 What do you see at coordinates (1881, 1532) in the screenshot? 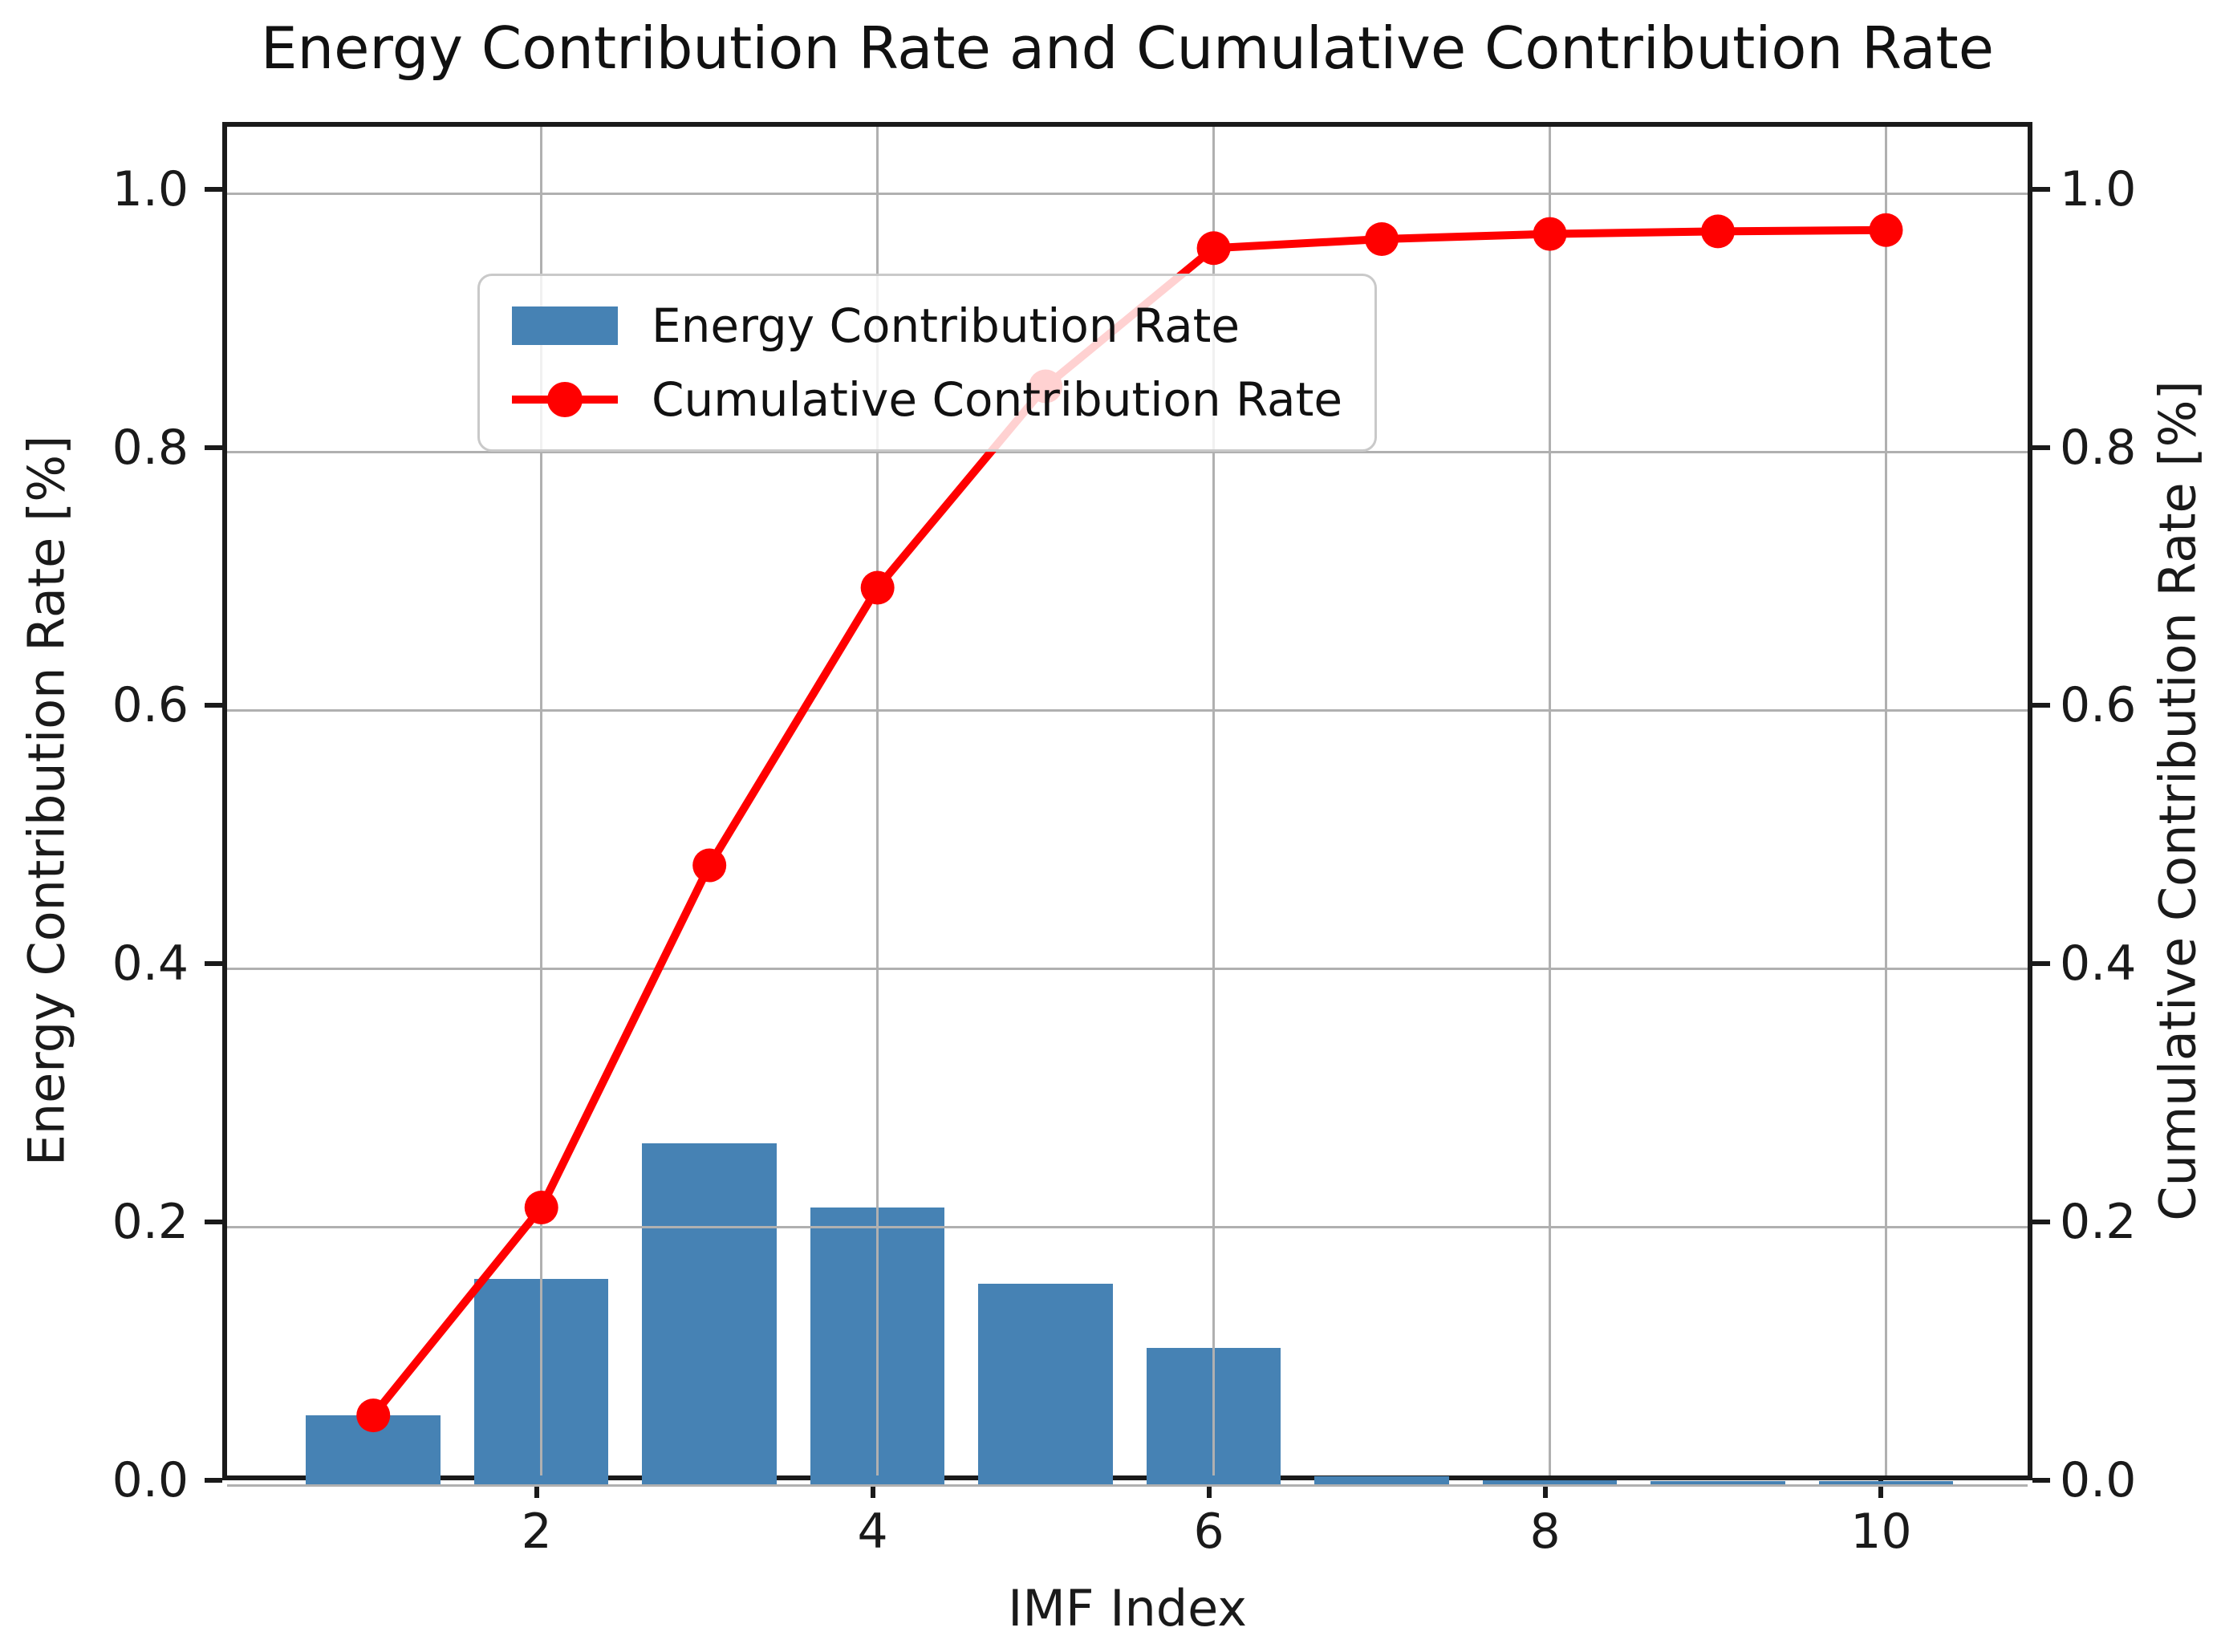
I see `x-tick-label-10: 10` at bounding box center [1881, 1532].